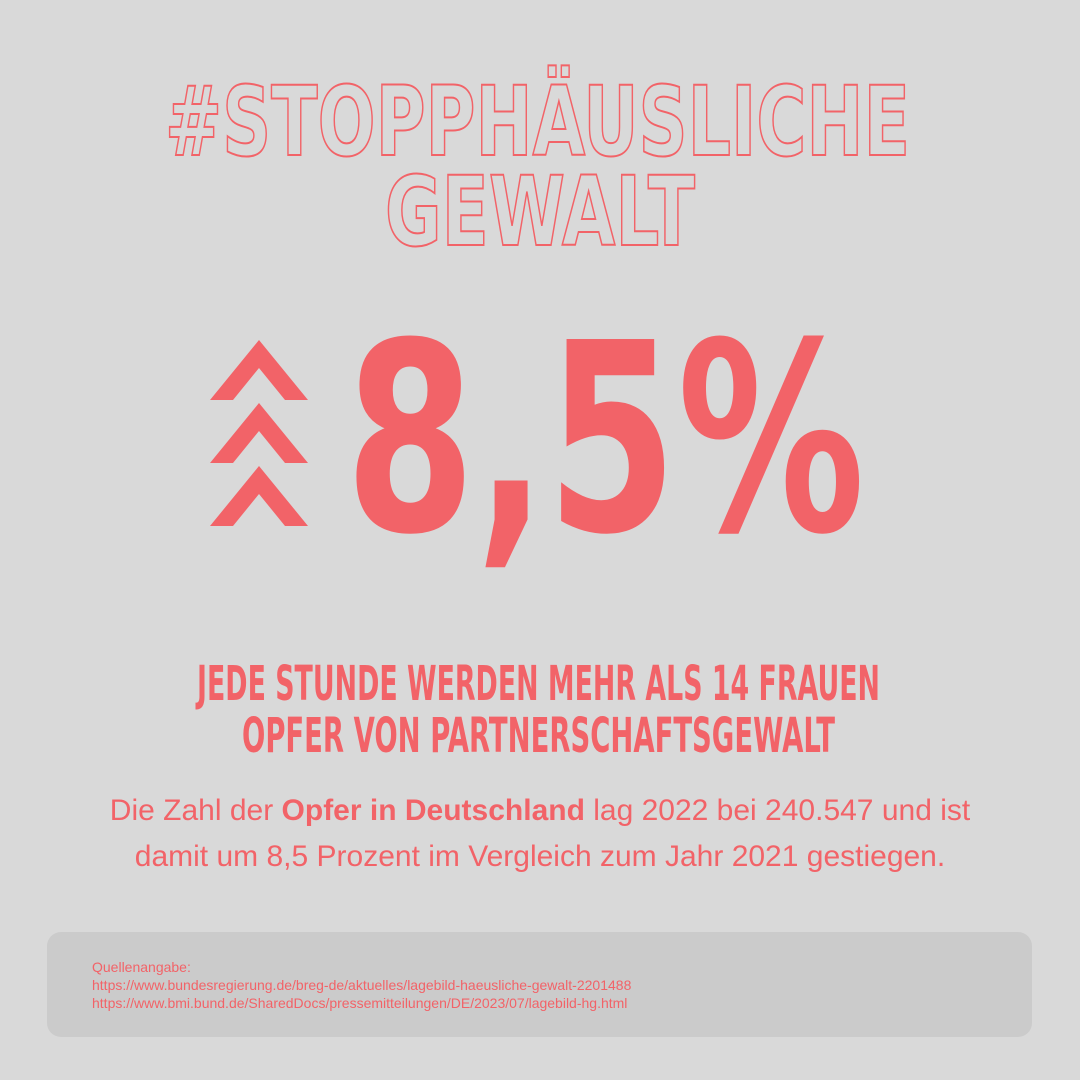 The width and height of the screenshot is (1080, 1080). Describe the element at coordinates (540, 212) in the screenshot. I see `headline: GEWALT` at that location.